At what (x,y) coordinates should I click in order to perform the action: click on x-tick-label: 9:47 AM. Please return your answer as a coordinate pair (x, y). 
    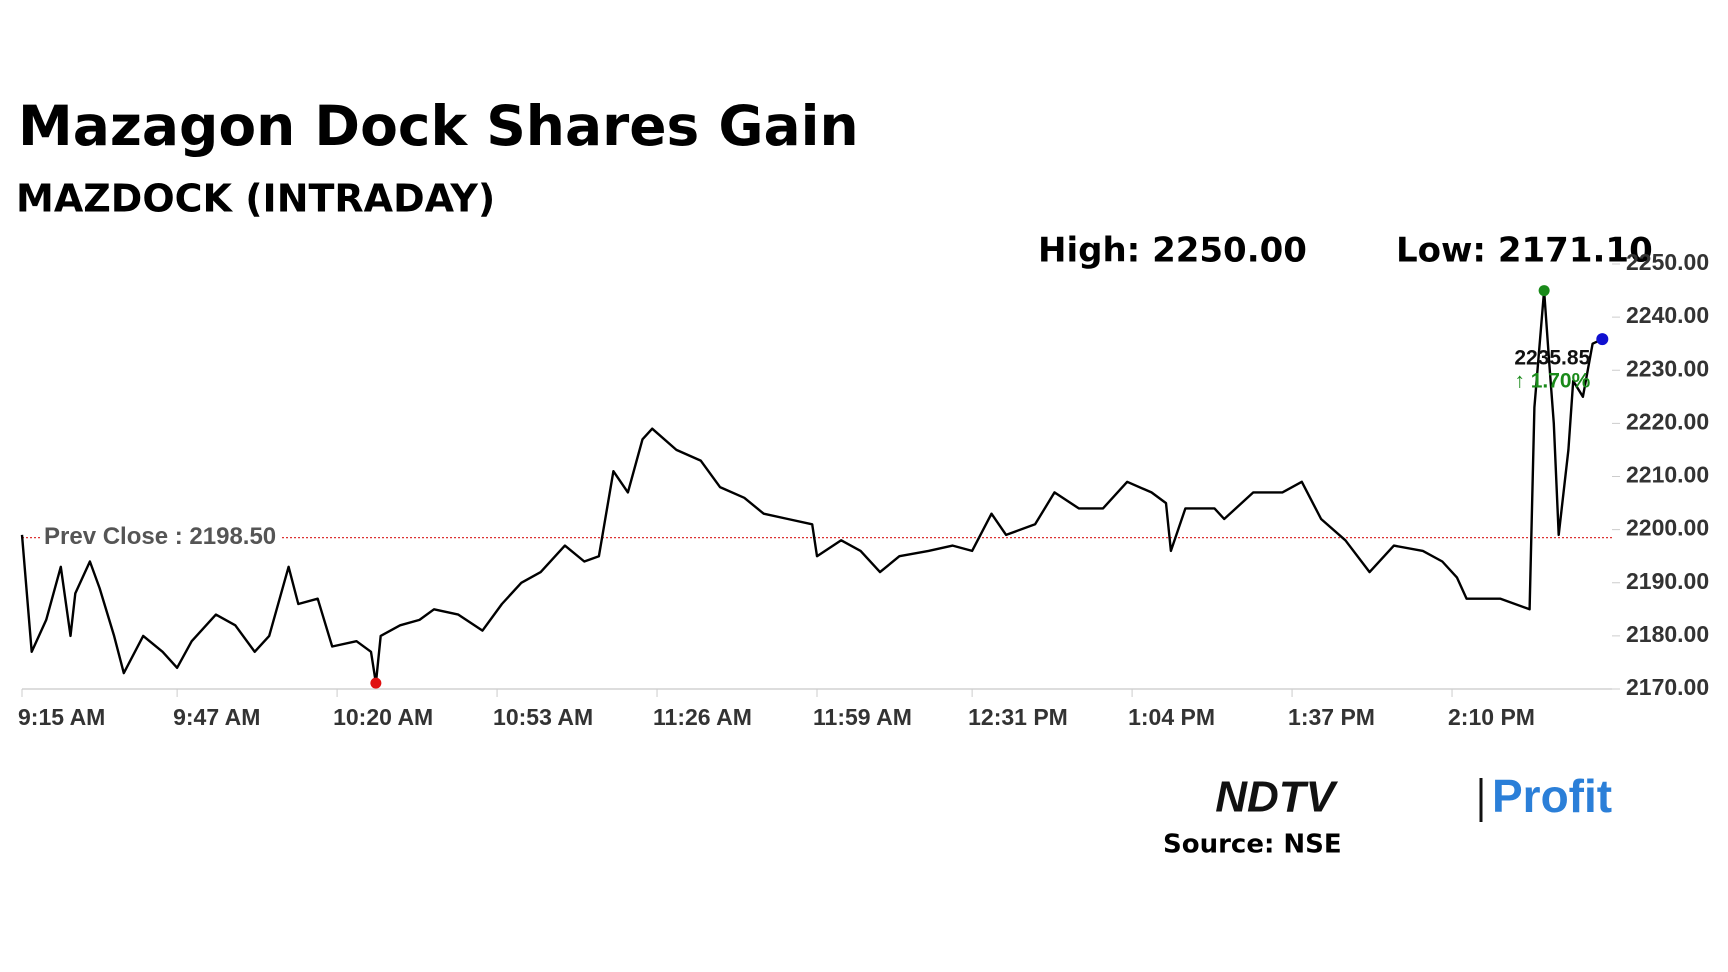
    Looking at the image, I should click on (216, 717).